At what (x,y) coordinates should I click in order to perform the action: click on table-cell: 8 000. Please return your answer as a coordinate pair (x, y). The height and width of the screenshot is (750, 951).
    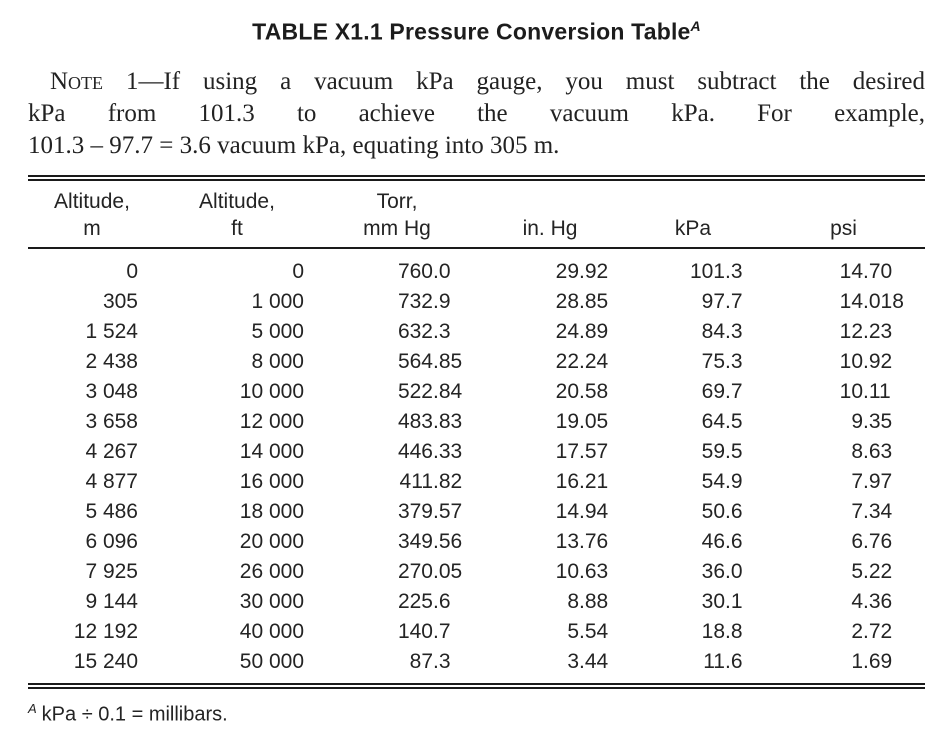
    Looking at the image, I should click on (277, 361).